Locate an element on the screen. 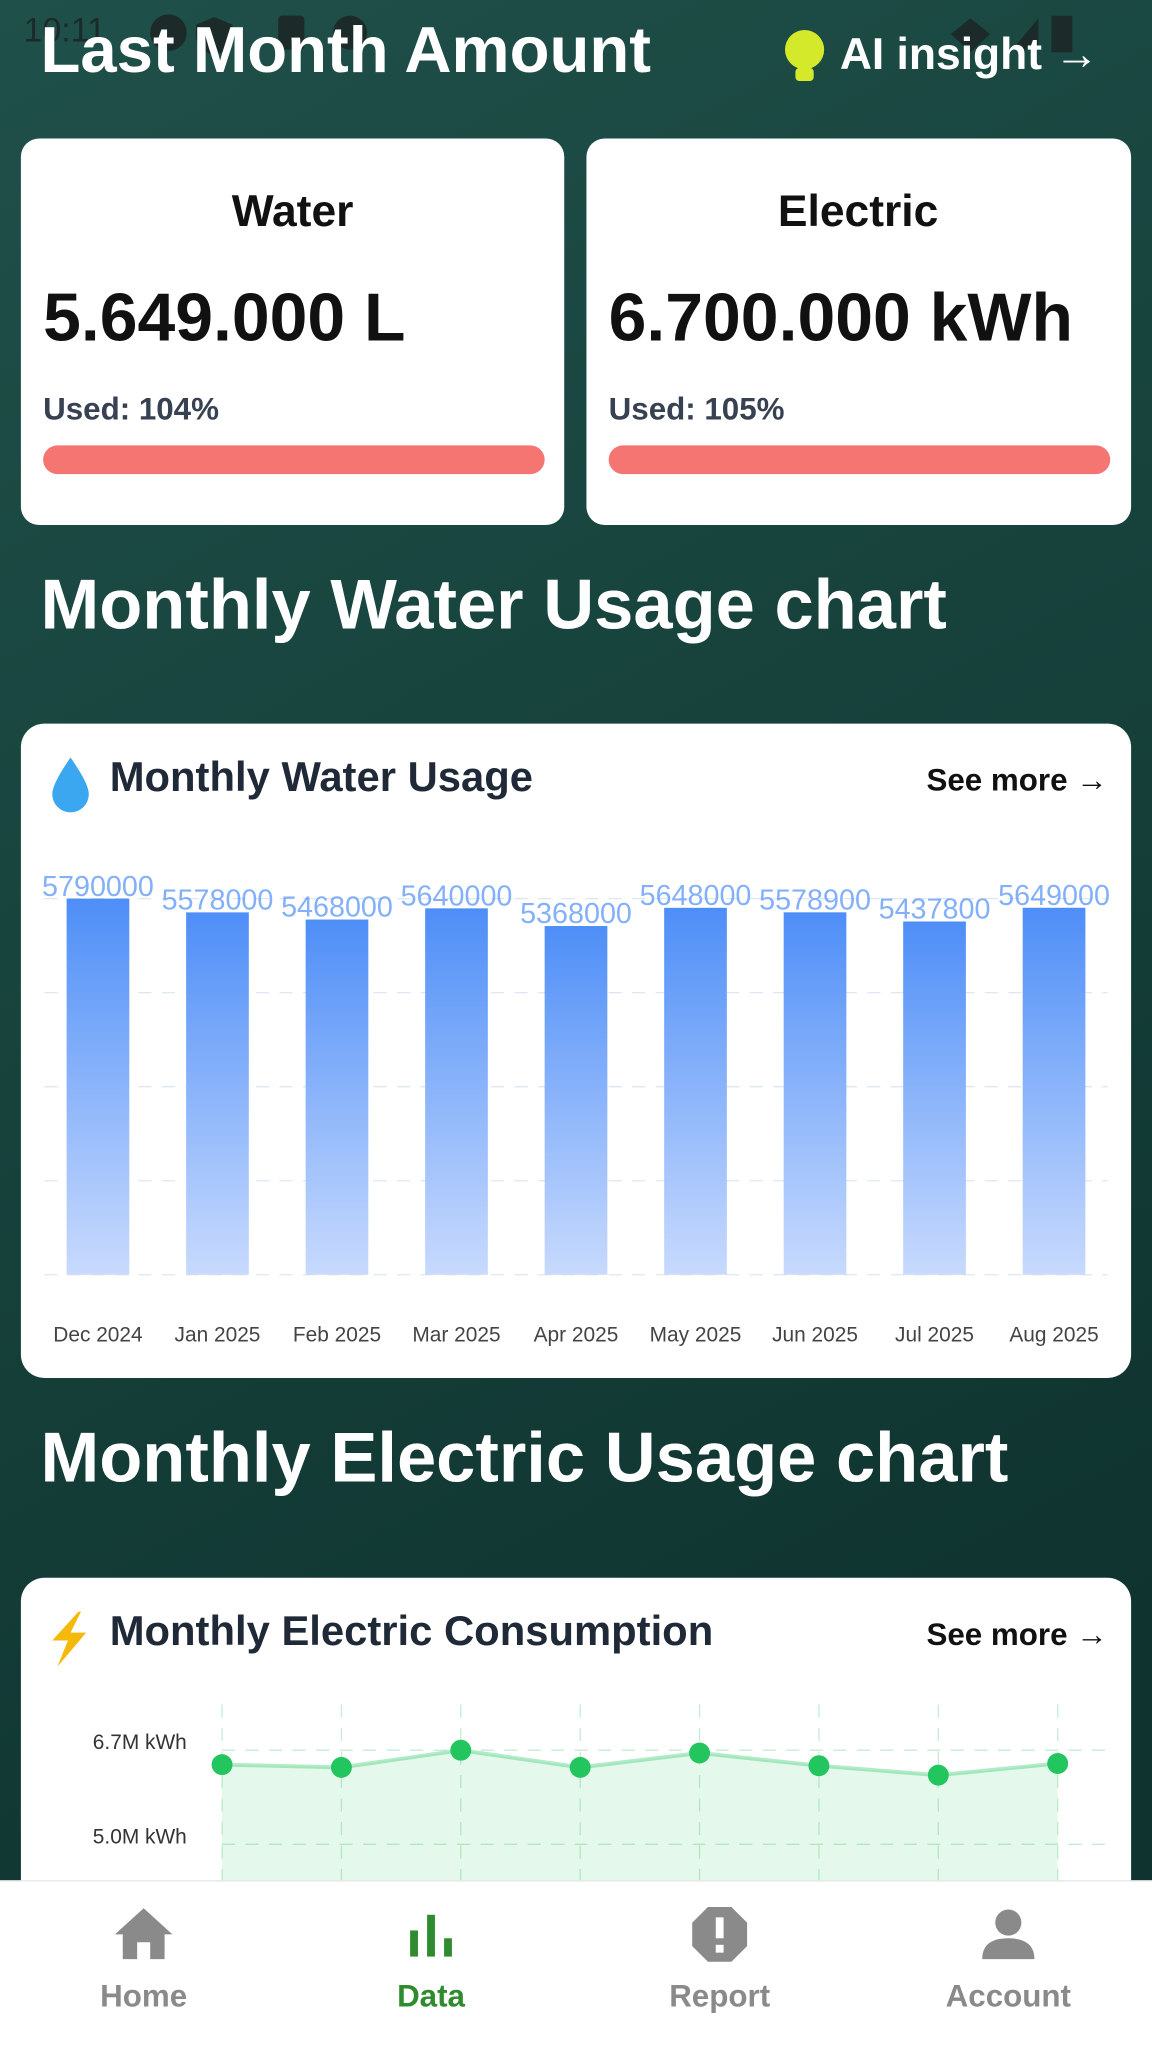 The width and height of the screenshot is (1152, 2048). section-heading: Monthly Water Usage chart is located at coordinates (493, 604).